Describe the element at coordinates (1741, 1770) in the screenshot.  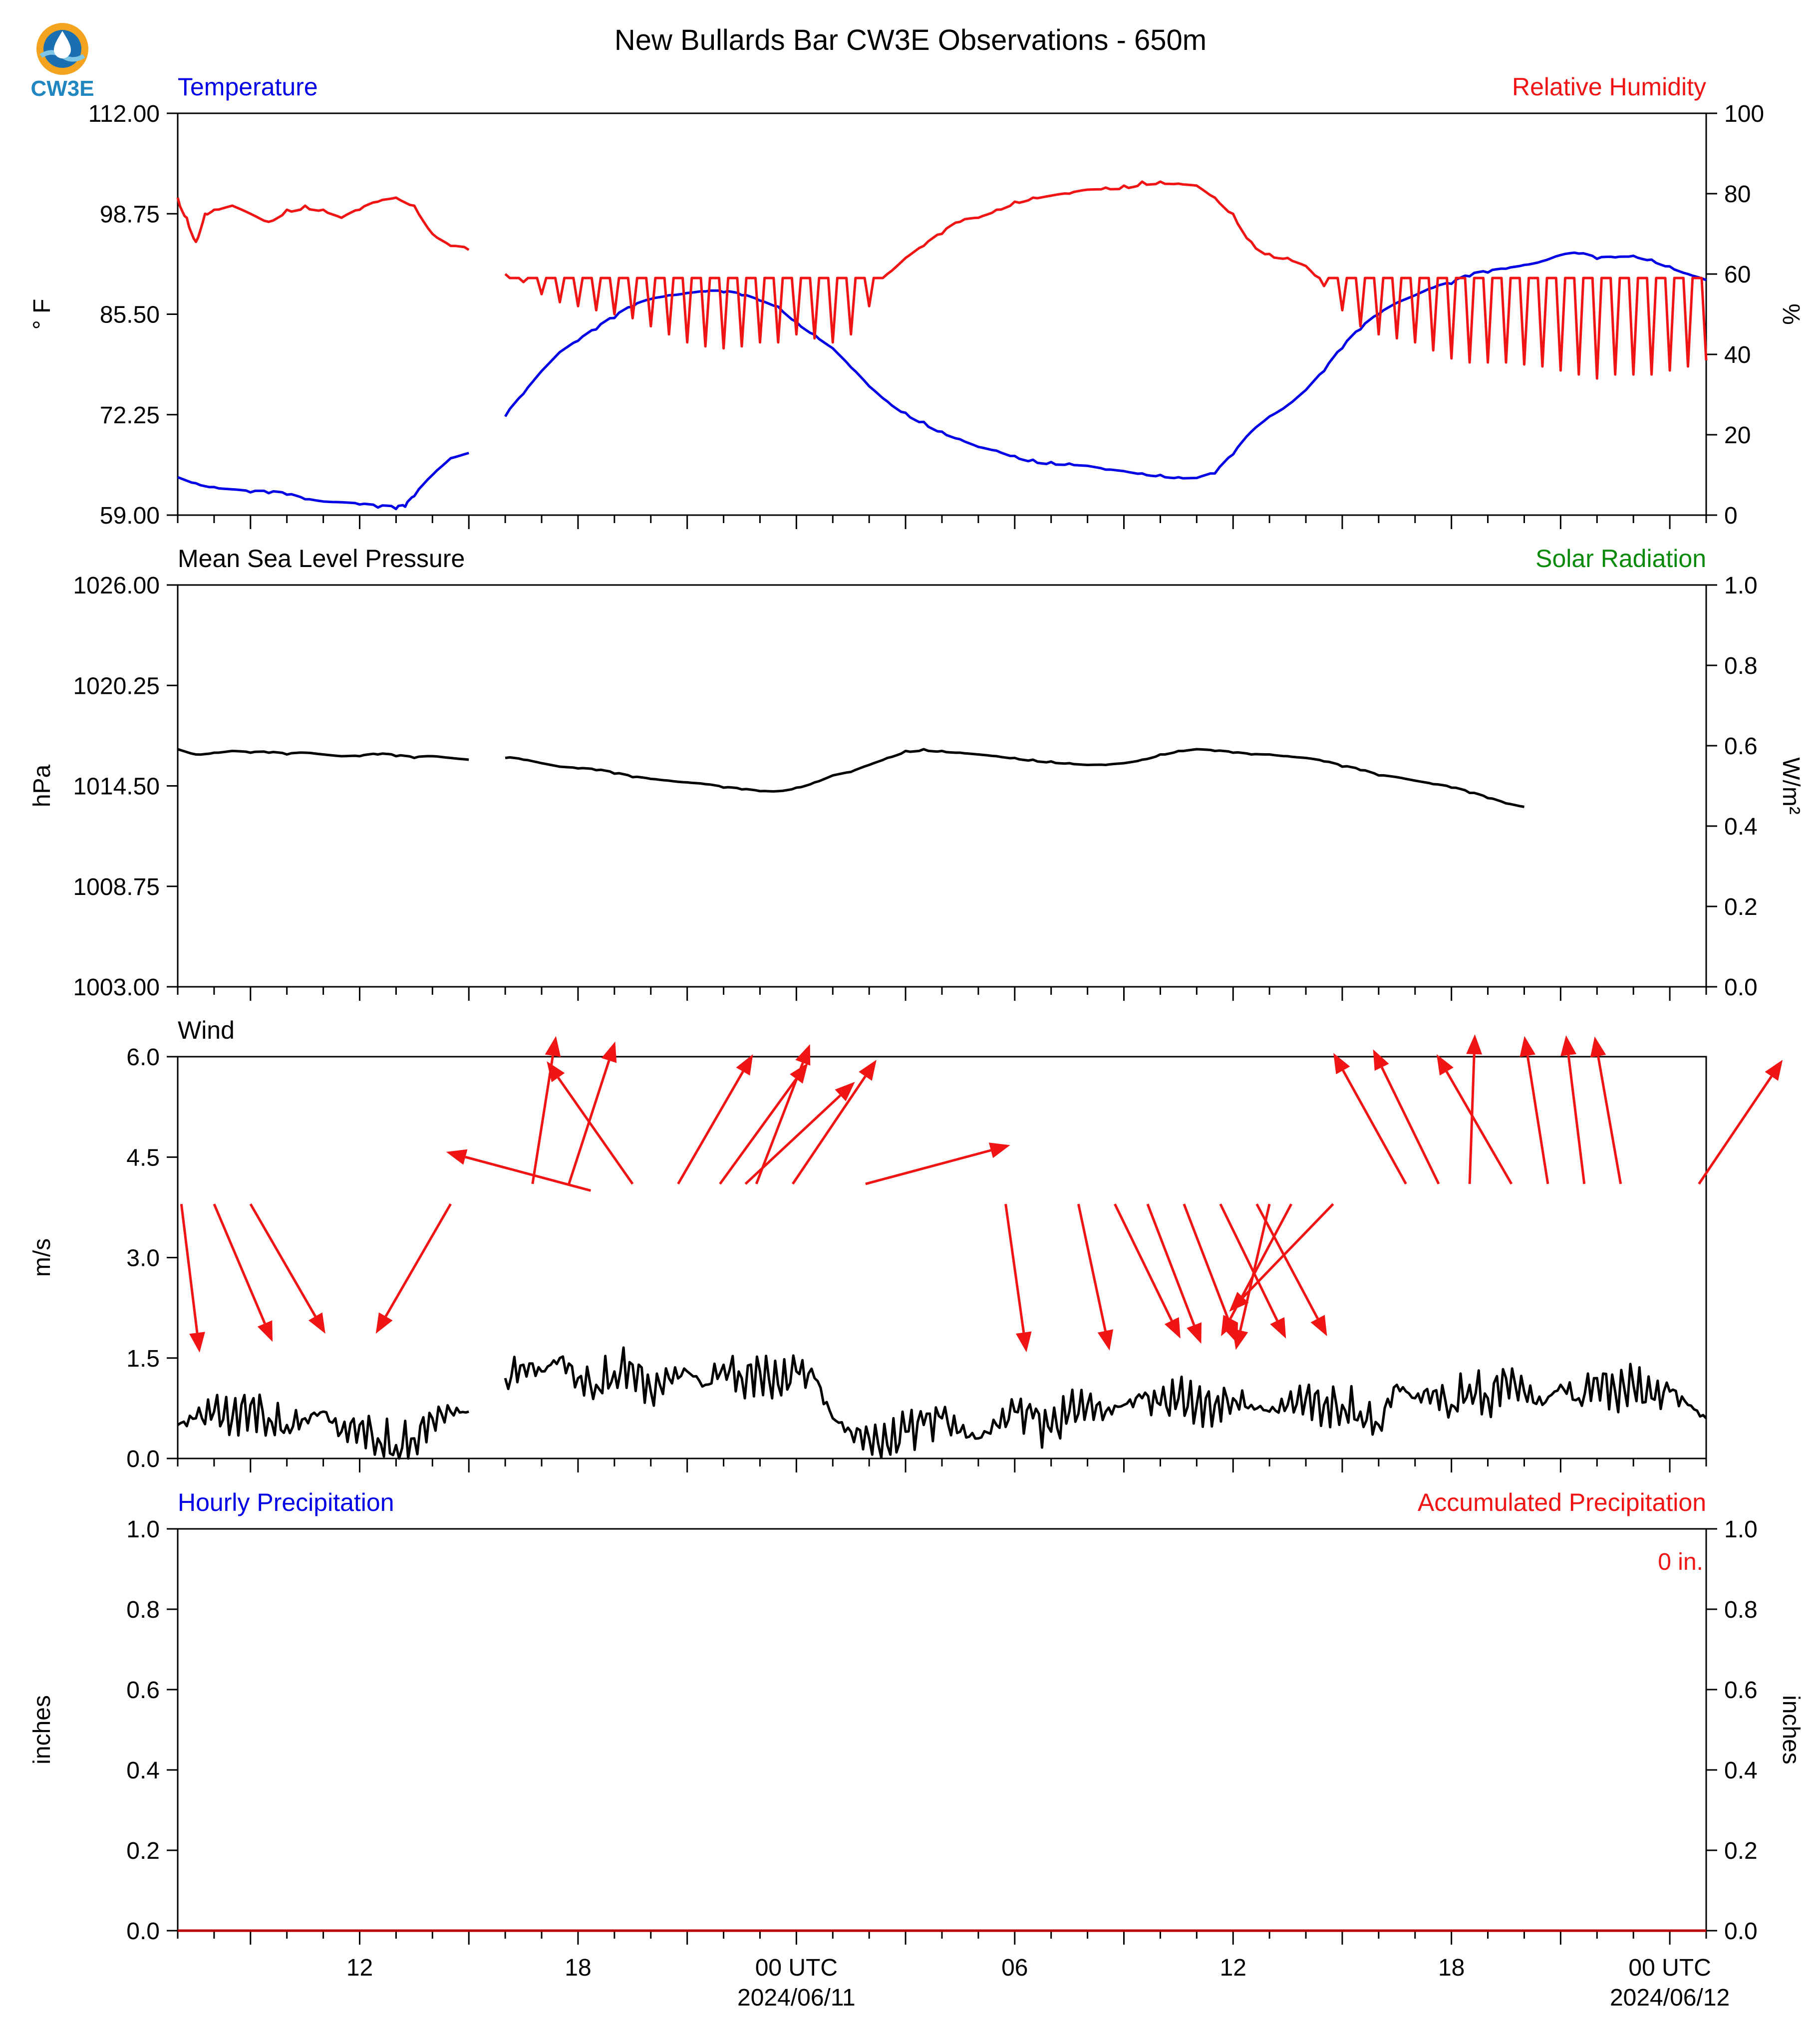
I see `y-tick-label-right: 0.4` at that location.